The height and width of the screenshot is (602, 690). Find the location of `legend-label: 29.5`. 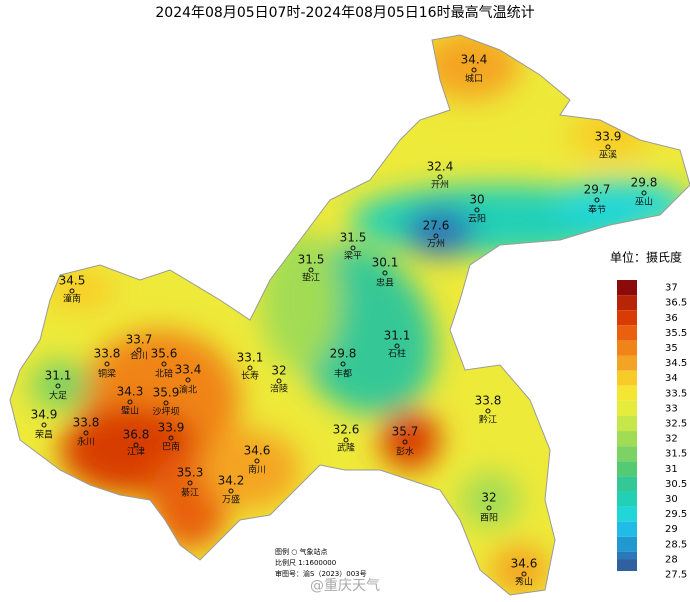

legend-label: 29.5 is located at coordinates (676, 514).